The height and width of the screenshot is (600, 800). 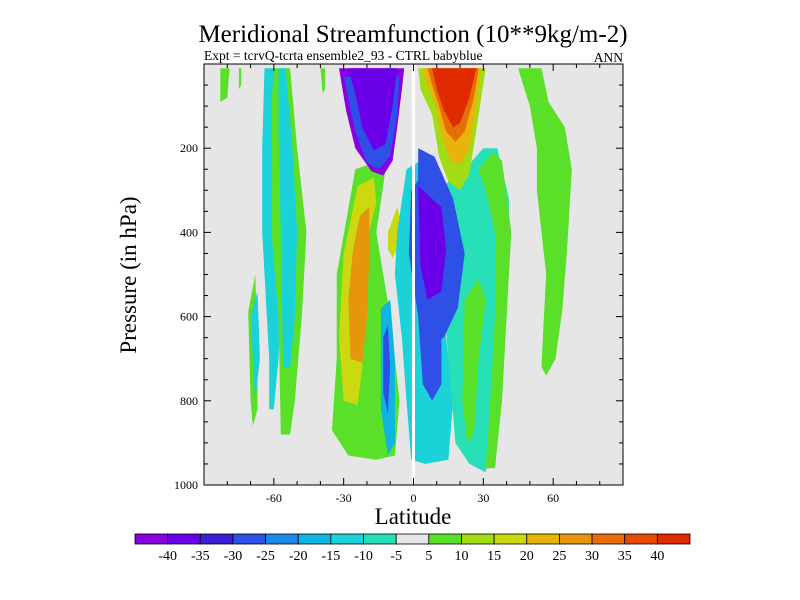 I want to click on y-tick-label: 200, so click(x=189, y=148).